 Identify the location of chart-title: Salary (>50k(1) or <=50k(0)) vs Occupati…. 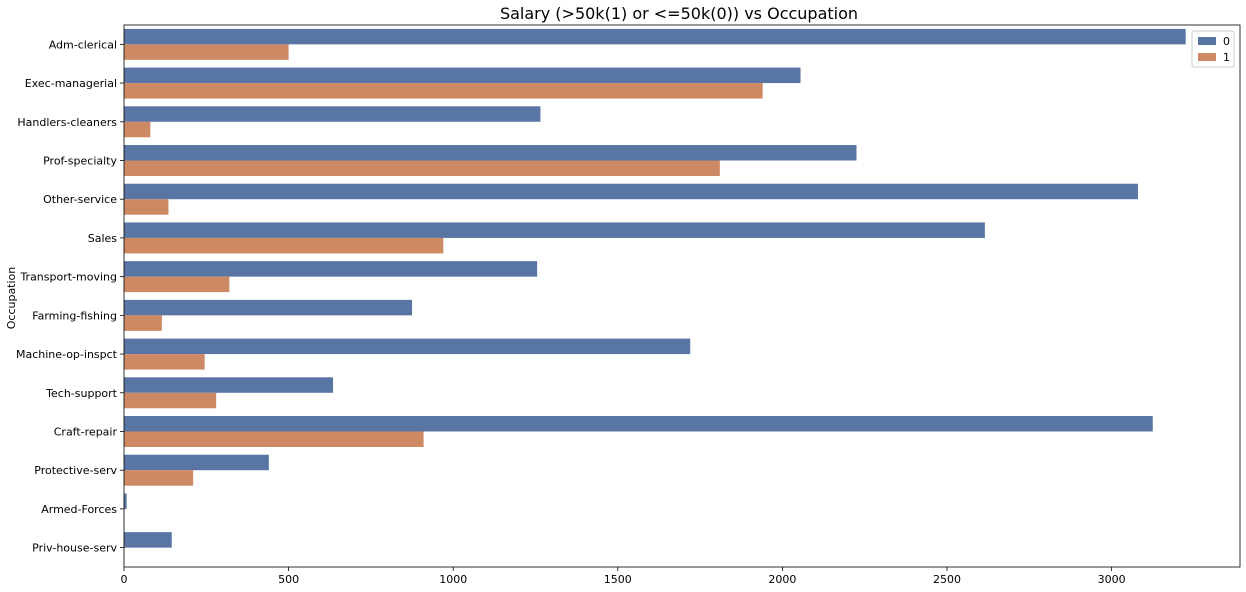
(679, 13).